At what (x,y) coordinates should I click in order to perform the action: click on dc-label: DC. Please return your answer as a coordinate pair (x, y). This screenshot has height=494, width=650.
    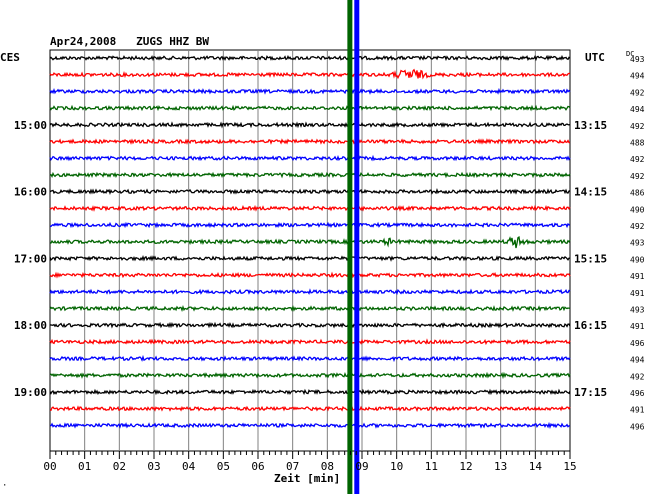
    Looking at the image, I should click on (630, 54).